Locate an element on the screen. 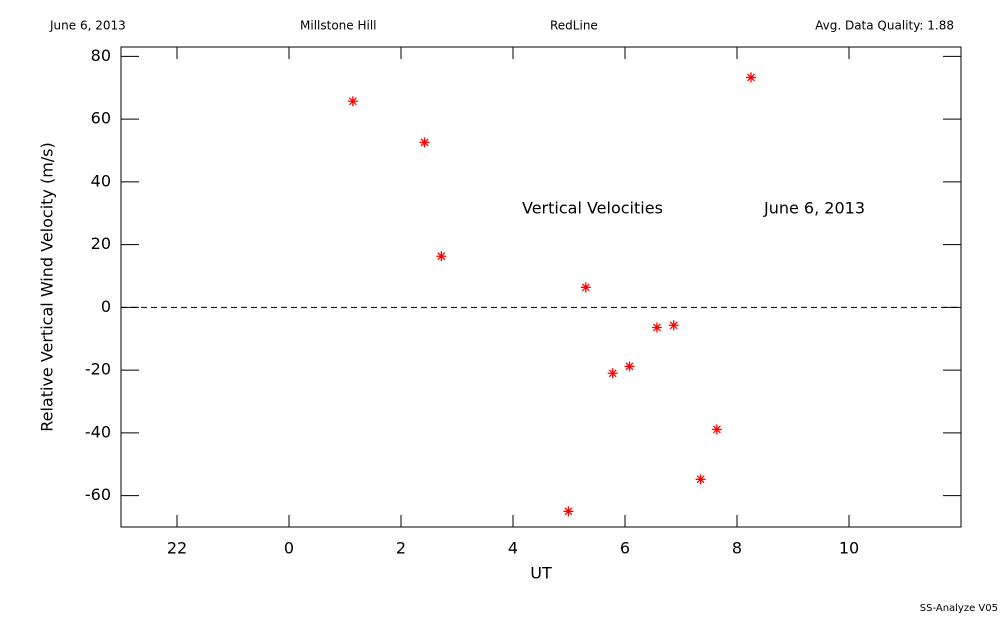 This screenshot has width=1000, height=625. y-tick-label: 40 is located at coordinates (101, 180).